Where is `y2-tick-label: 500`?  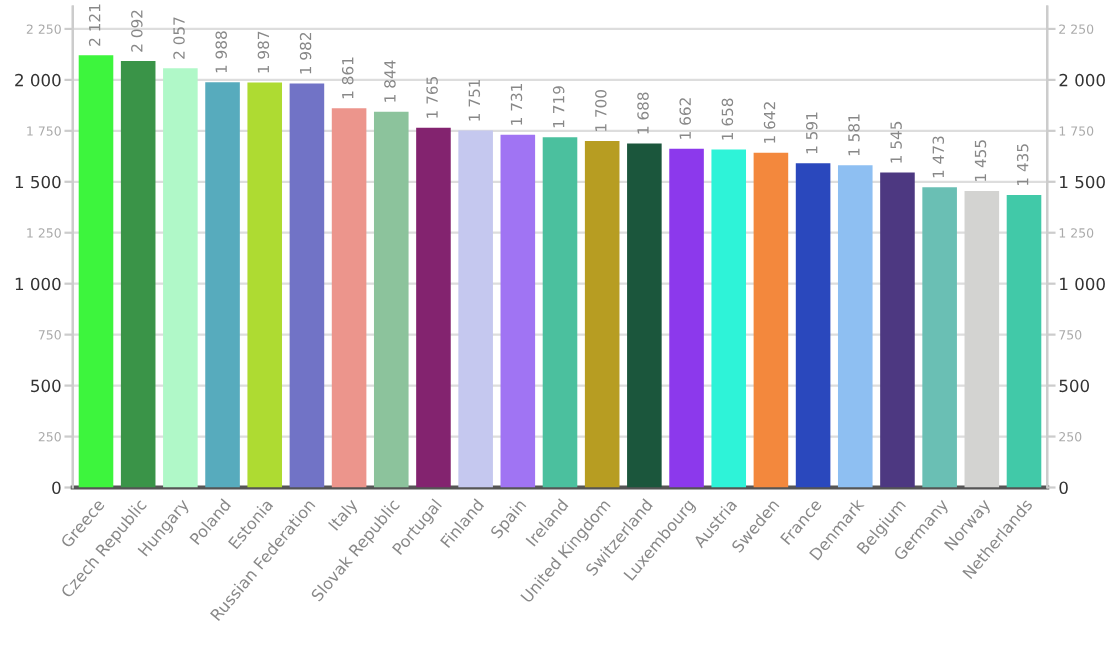
y2-tick-label: 500 is located at coordinates (1074, 386).